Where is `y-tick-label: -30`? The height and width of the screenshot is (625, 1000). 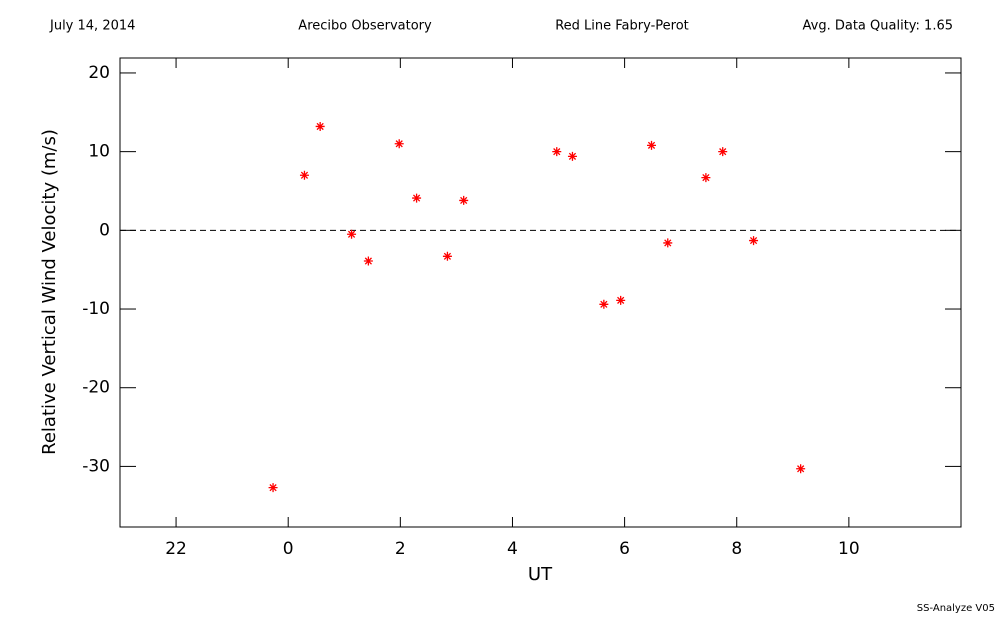
y-tick-label: -30 is located at coordinates (96, 466).